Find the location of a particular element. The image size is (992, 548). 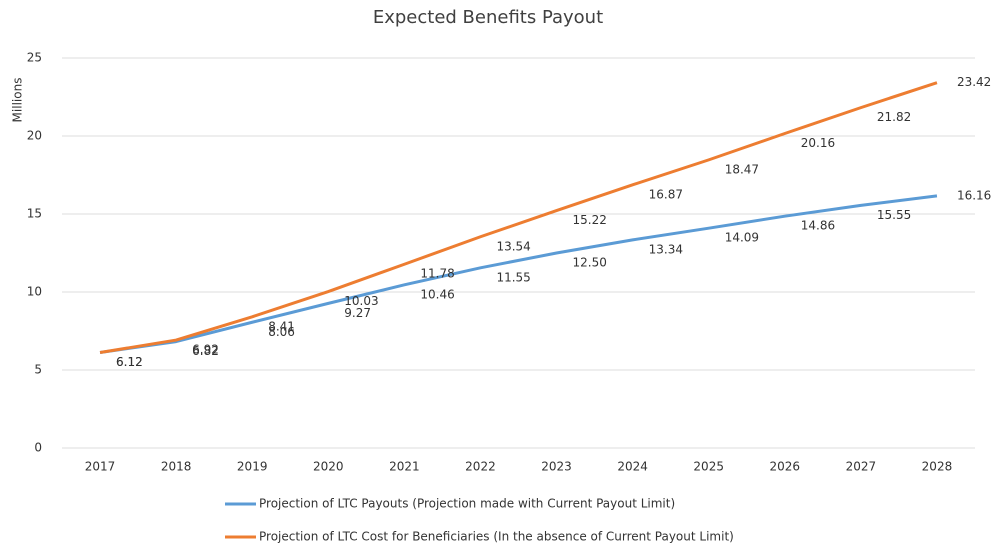

data-label: 20.16 is located at coordinates (818, 143).